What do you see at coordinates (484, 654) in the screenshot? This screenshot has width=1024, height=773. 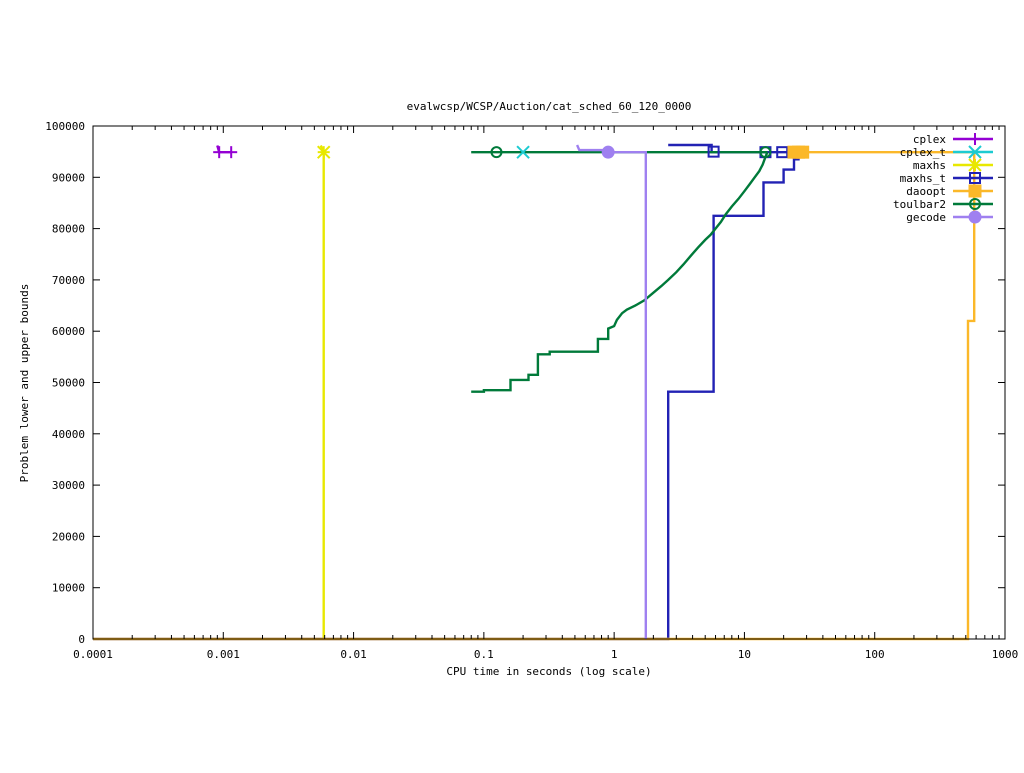 I see `x-tick-label: 0.1` at bounding box center [484, 654].